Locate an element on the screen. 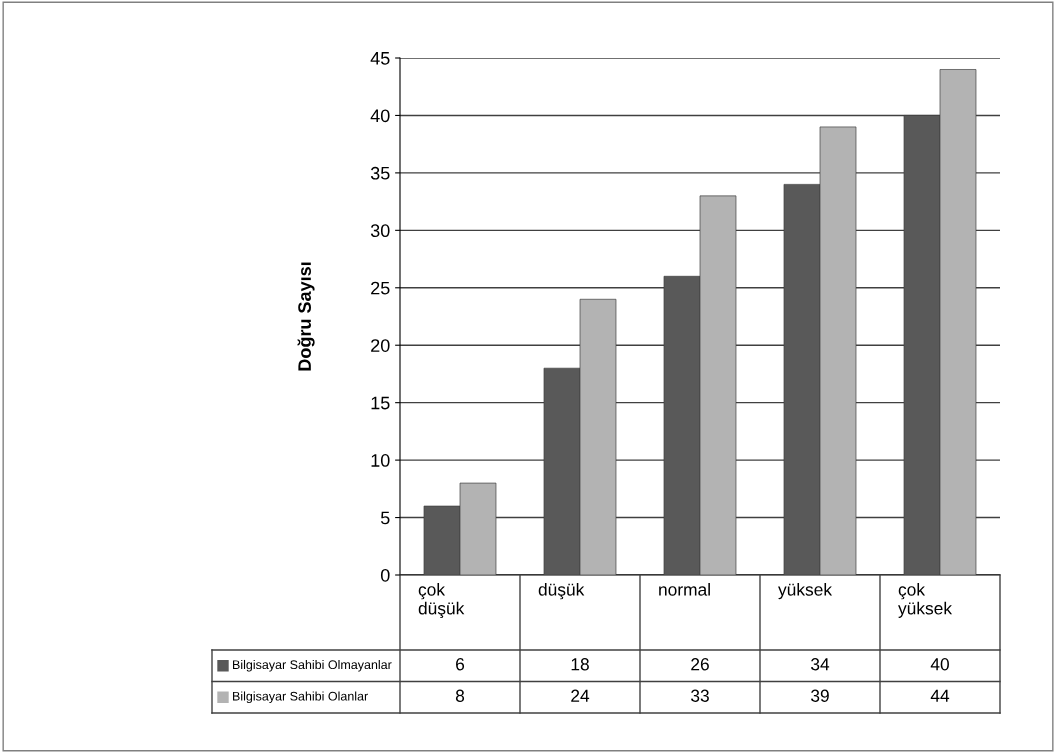  y-tick-label: 5 is located at coordinates (385, 518).